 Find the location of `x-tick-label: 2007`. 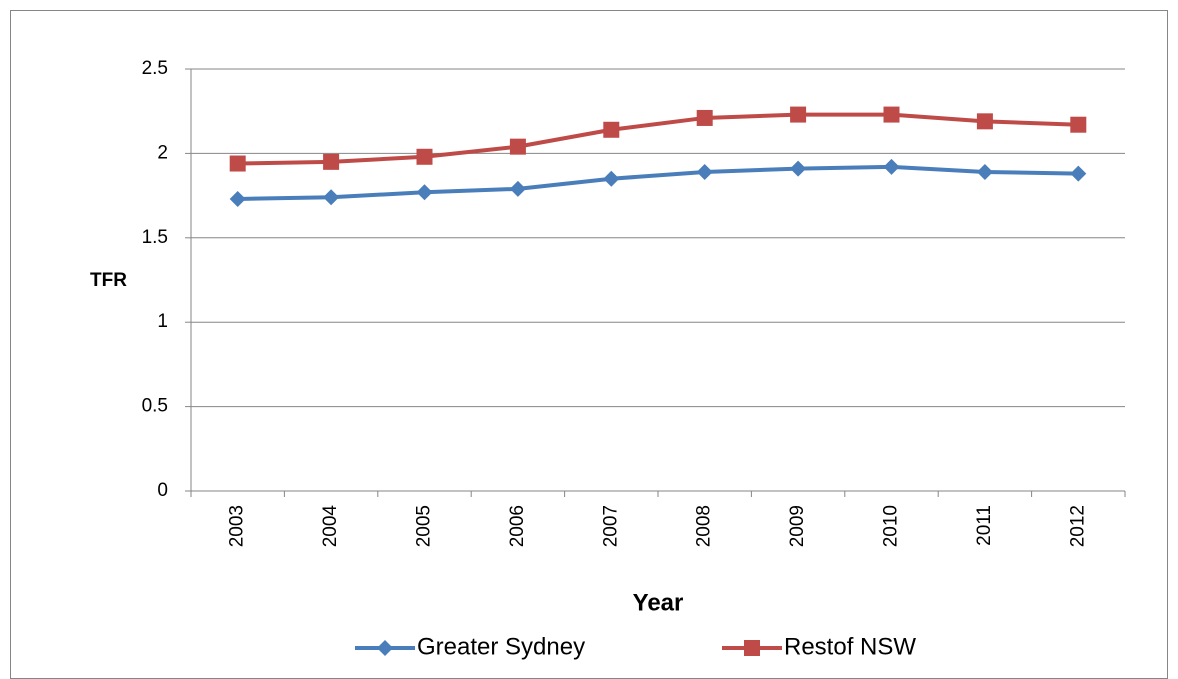

x-tick-label: 2007 is located at coordinates (610, 526).